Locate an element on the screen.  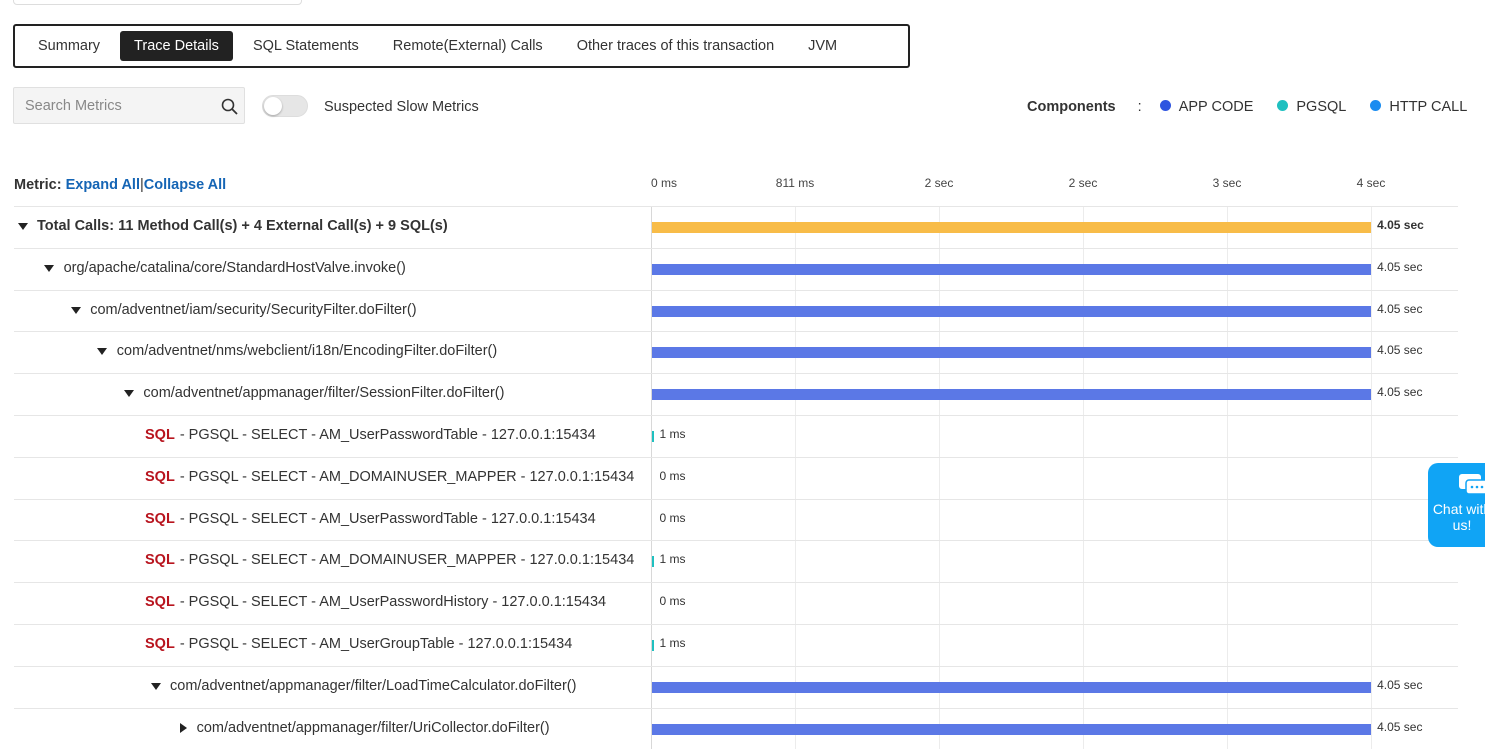
collapse-all: Collapse All is located at coordinates (185, 185).